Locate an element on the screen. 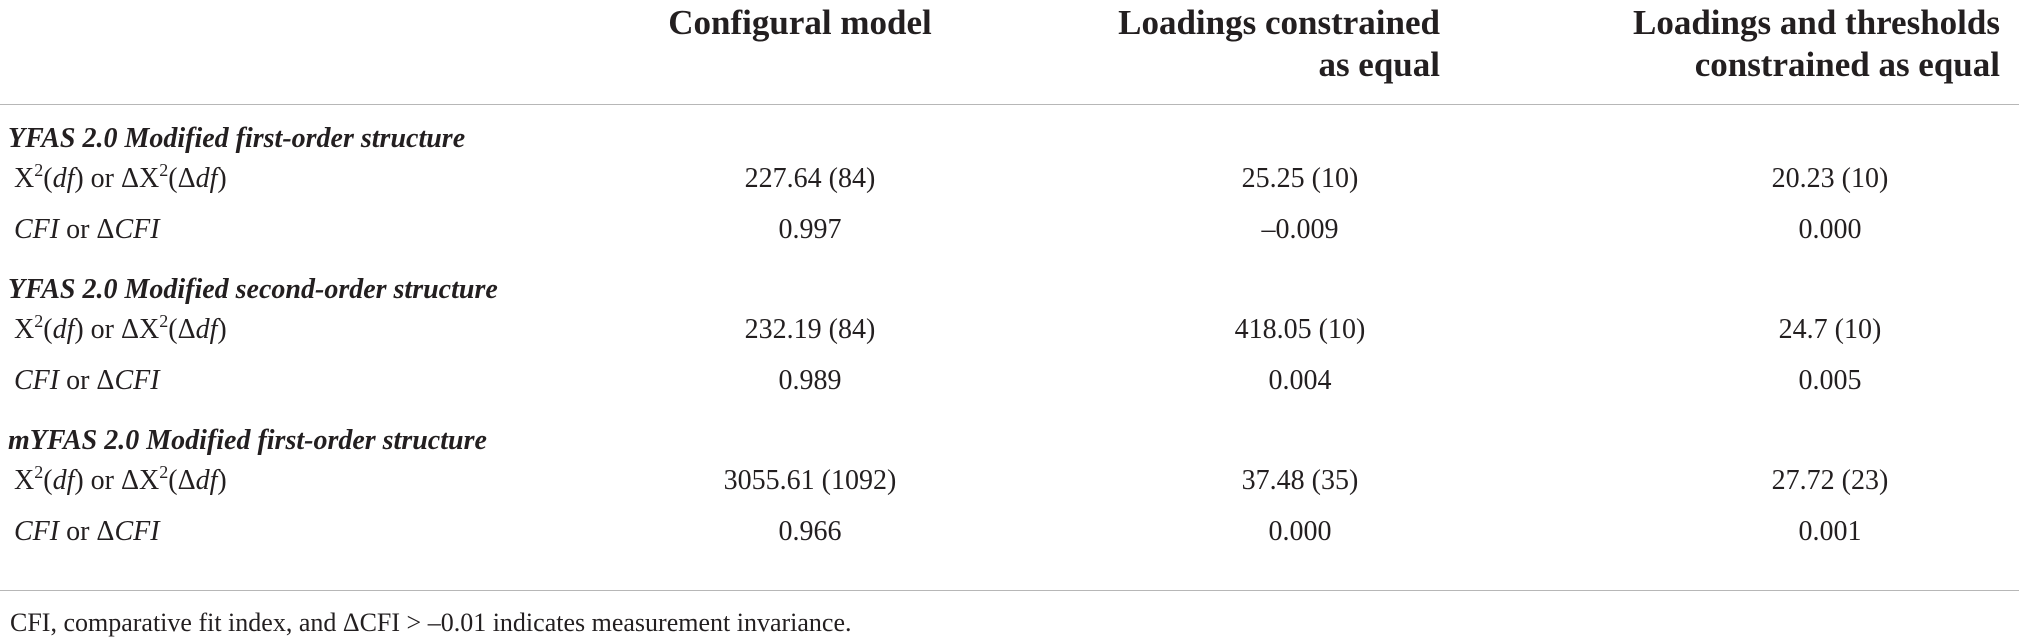 The height and width of the screenshot is (644, 2019). table-cell: 24.7 (10) is located at coordinates (1830, 329).